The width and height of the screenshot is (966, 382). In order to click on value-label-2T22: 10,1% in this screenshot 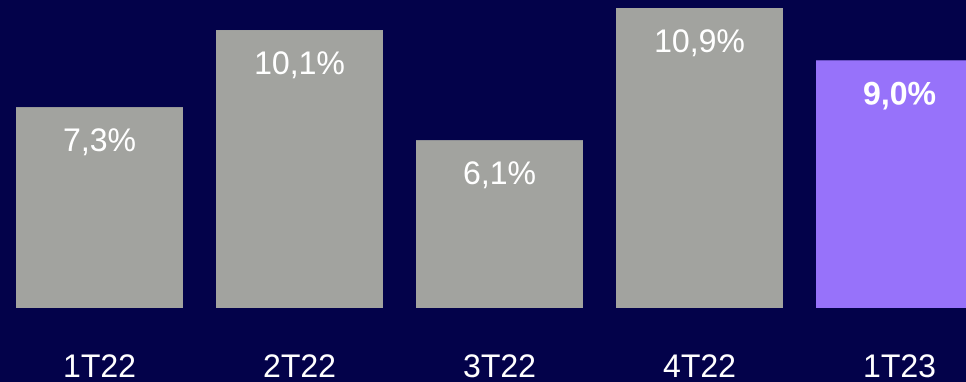, I will do `click(299, 63)`.